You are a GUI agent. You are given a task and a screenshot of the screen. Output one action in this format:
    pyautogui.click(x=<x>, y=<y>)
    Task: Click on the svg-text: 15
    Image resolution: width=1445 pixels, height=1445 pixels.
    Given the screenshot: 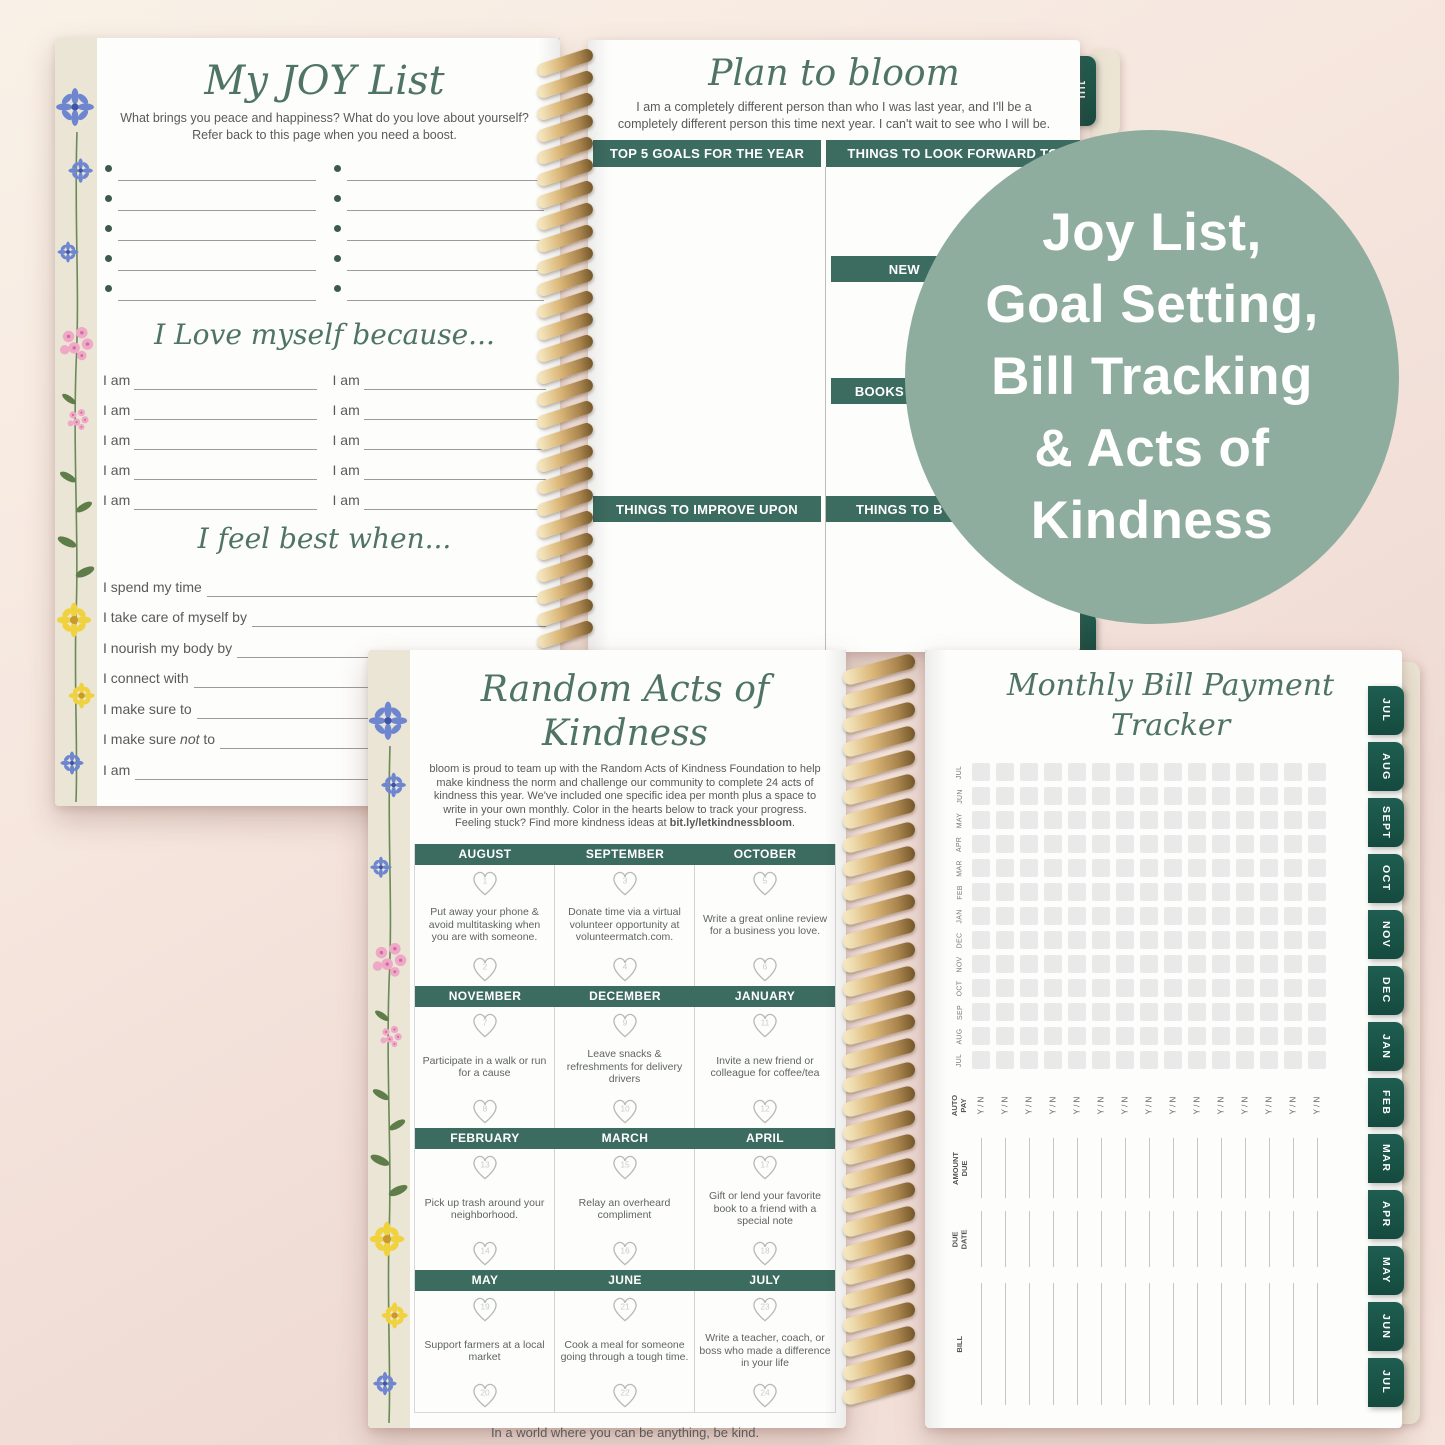 What is the action you would take?
    pyautogui.click(x=625, y=1164)
    